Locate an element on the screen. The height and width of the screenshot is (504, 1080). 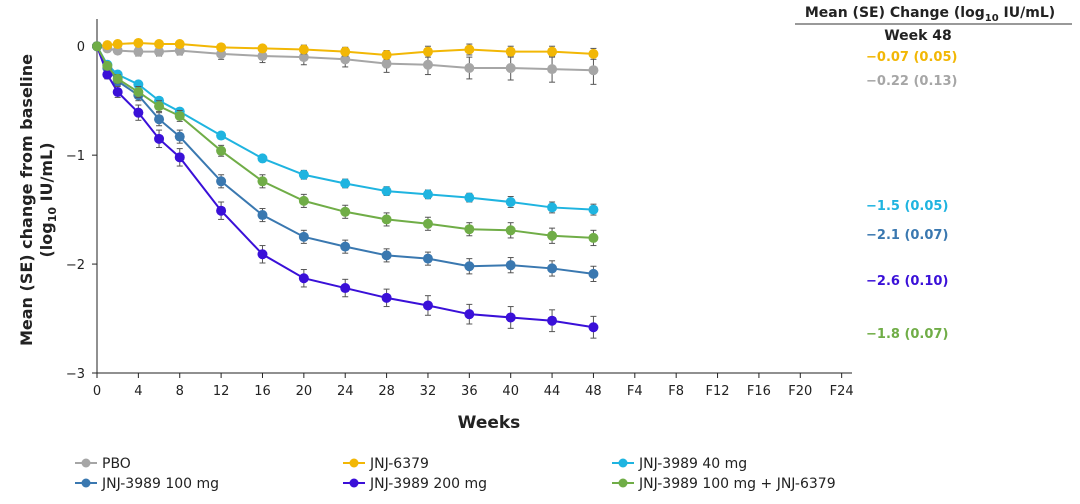
week48-label: −2.1 (0.07) is located at coordinates (907, 235).